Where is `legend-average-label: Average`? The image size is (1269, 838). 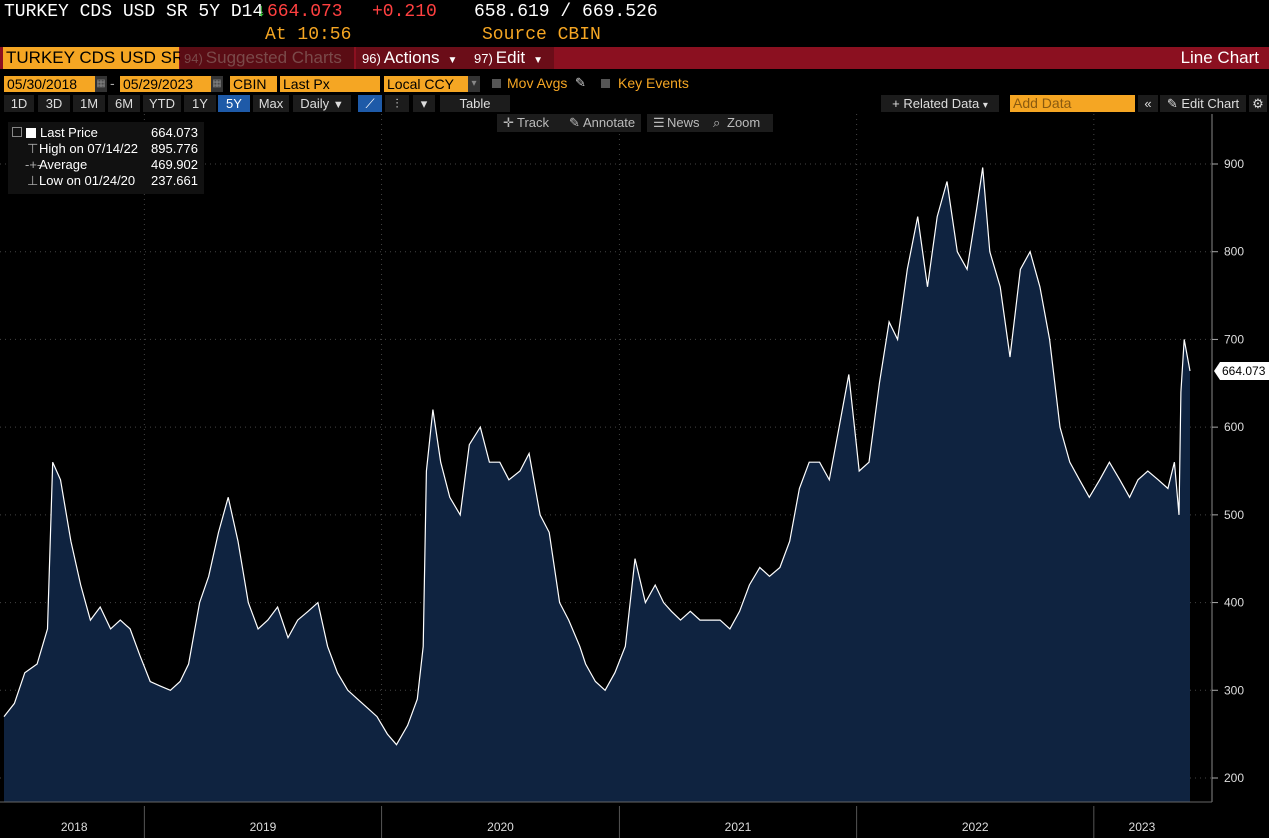
legend-average-label: Average is located at coordinates (63, 164).